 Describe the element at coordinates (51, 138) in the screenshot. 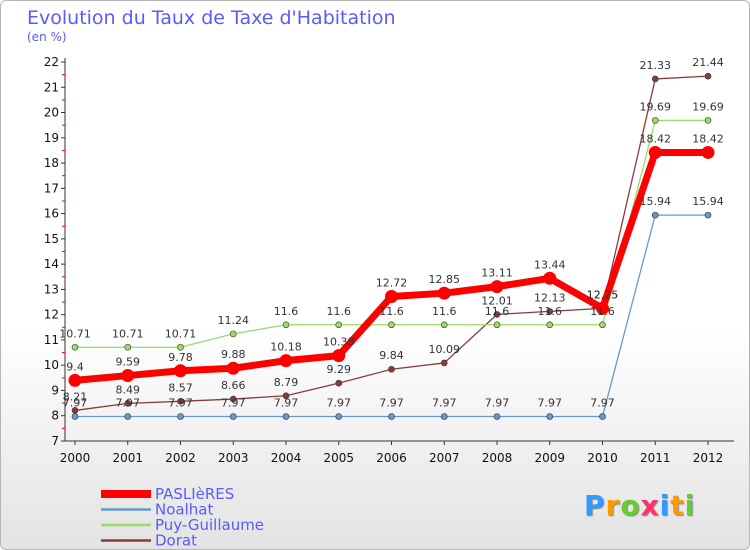

I see `y-tick-label: 19` at that location.